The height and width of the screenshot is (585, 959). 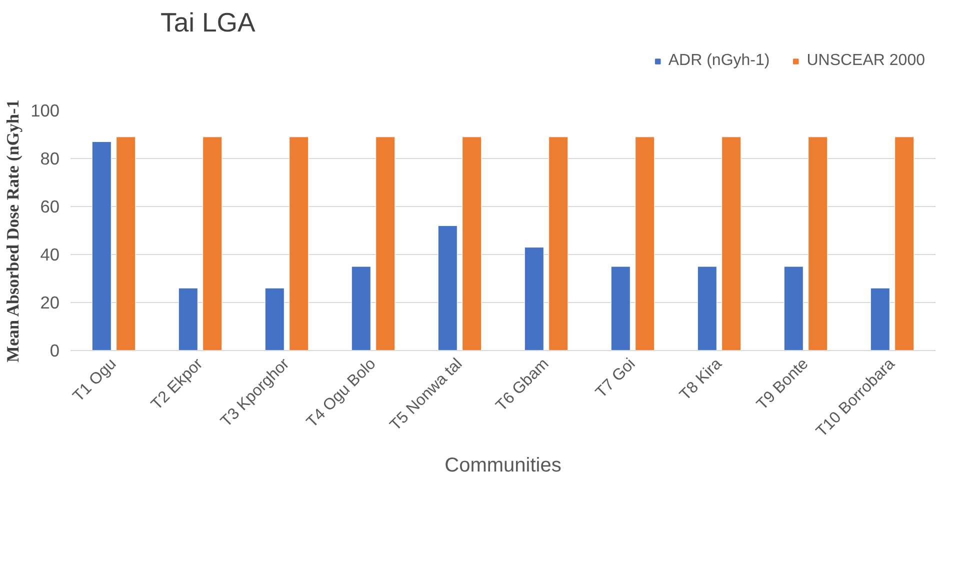 I want to click on legend-label: UNSCEAR 2000, so click(x=865, y=61).